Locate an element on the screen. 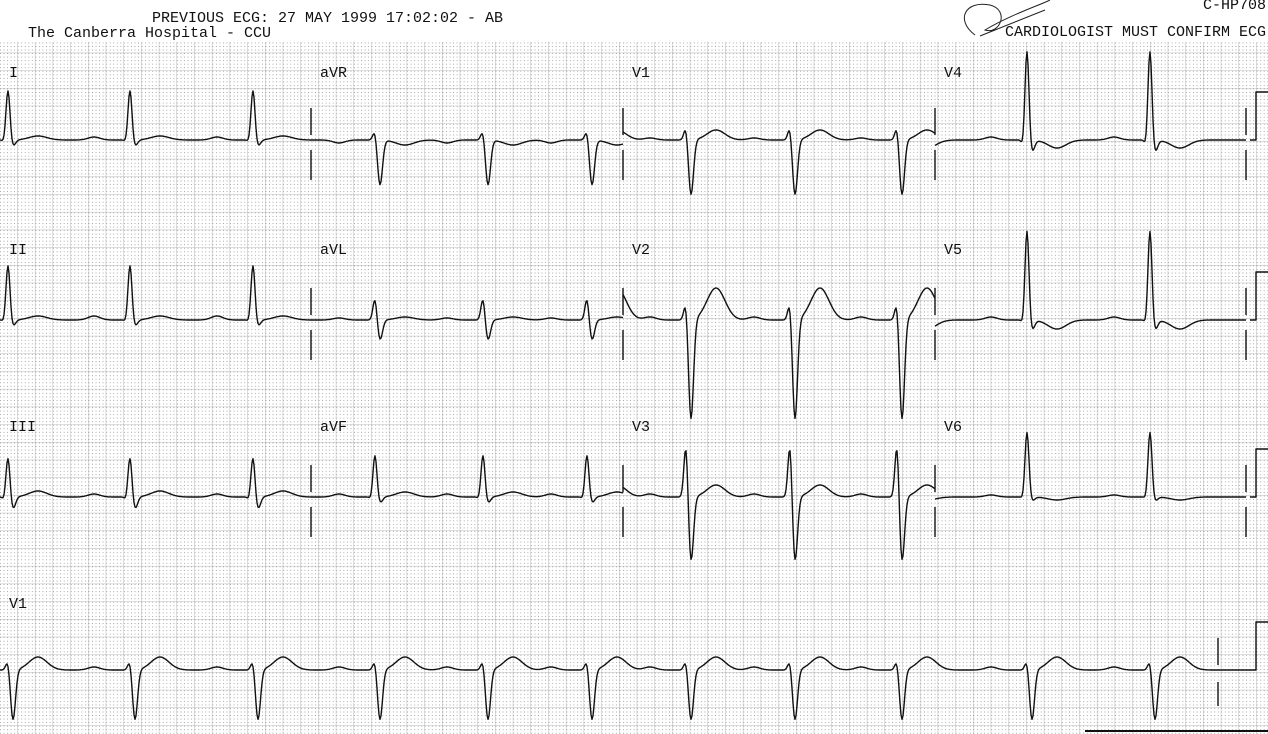  lead-label: II is located at coordinates (18, 250).